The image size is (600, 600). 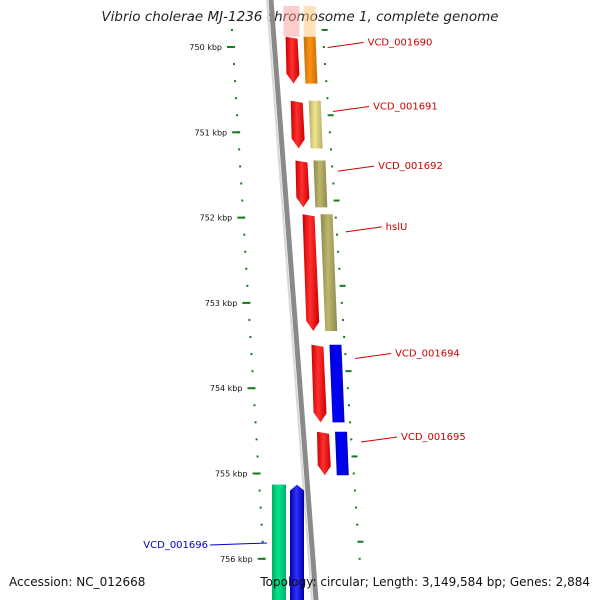 I want to click on gene-label-vcd_001692: VCD_001692, so click(x=410, y=166).